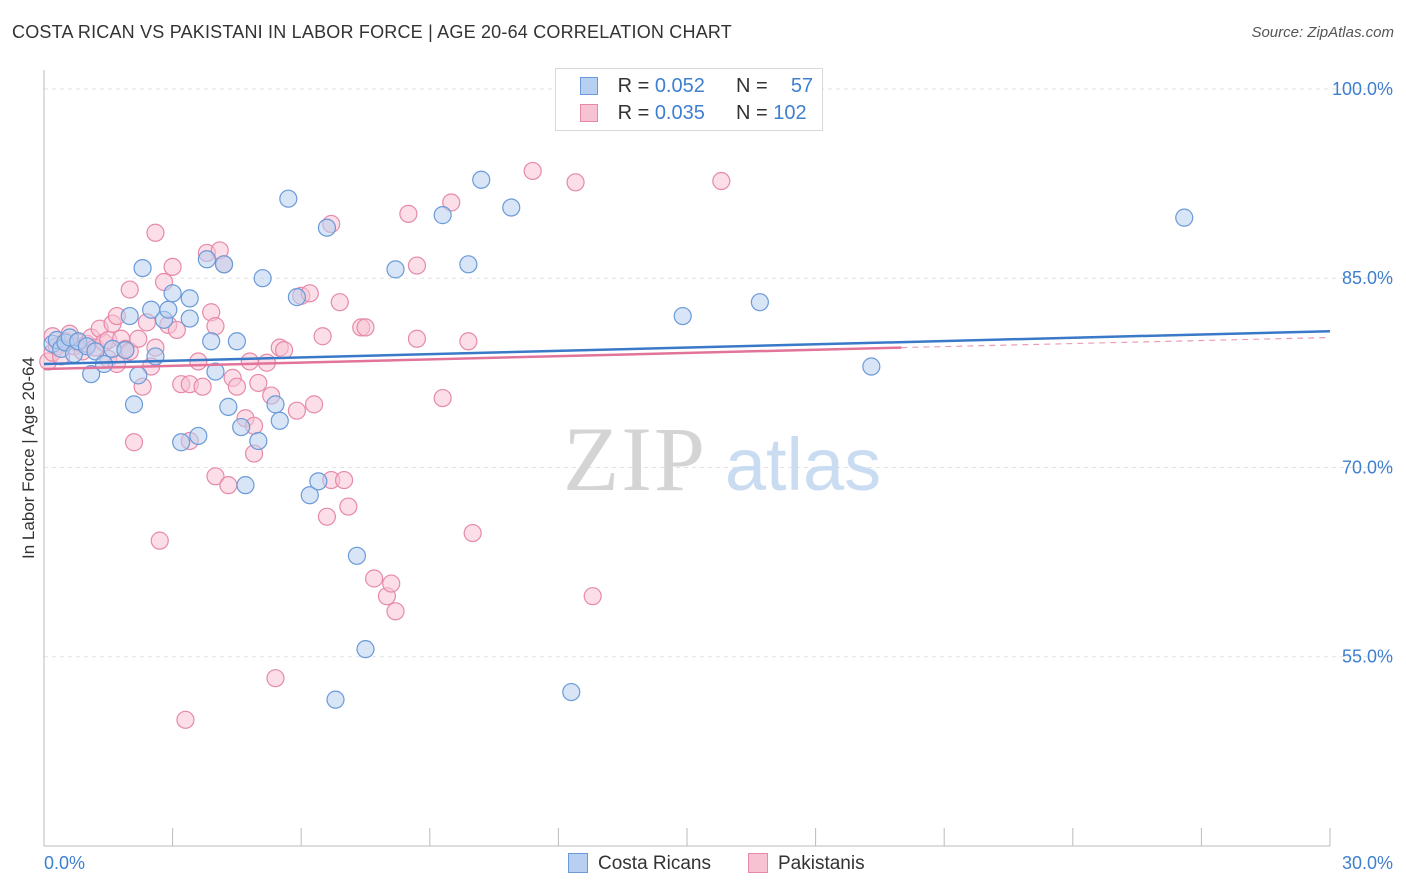  Describe the element at coordinates (654, 863) in the screenshot. I see `costa-legend-label: Costa Ricans` at that location.